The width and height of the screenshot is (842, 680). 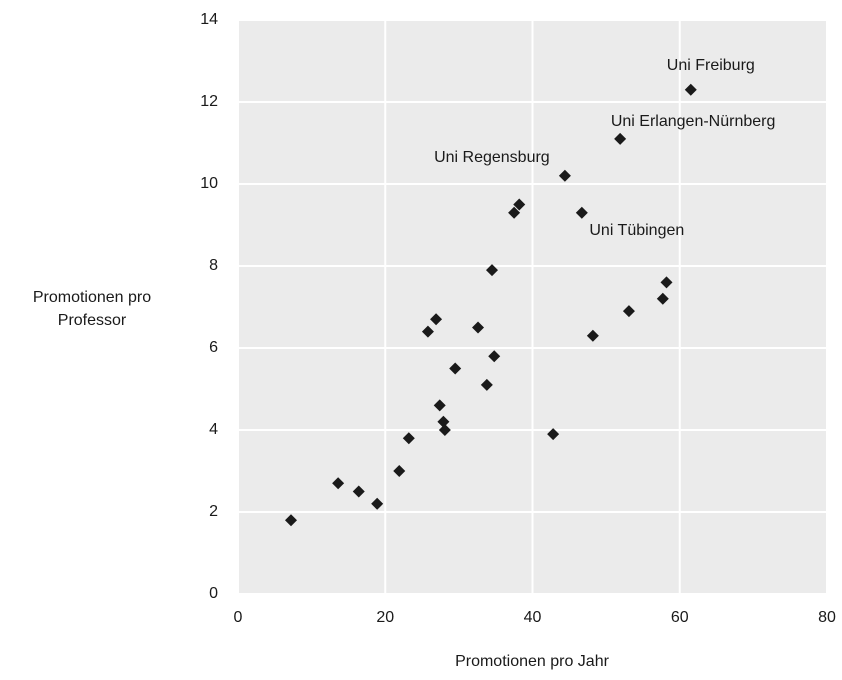 I want to click on y-tick-label: 8, so click(x=213, y=265).